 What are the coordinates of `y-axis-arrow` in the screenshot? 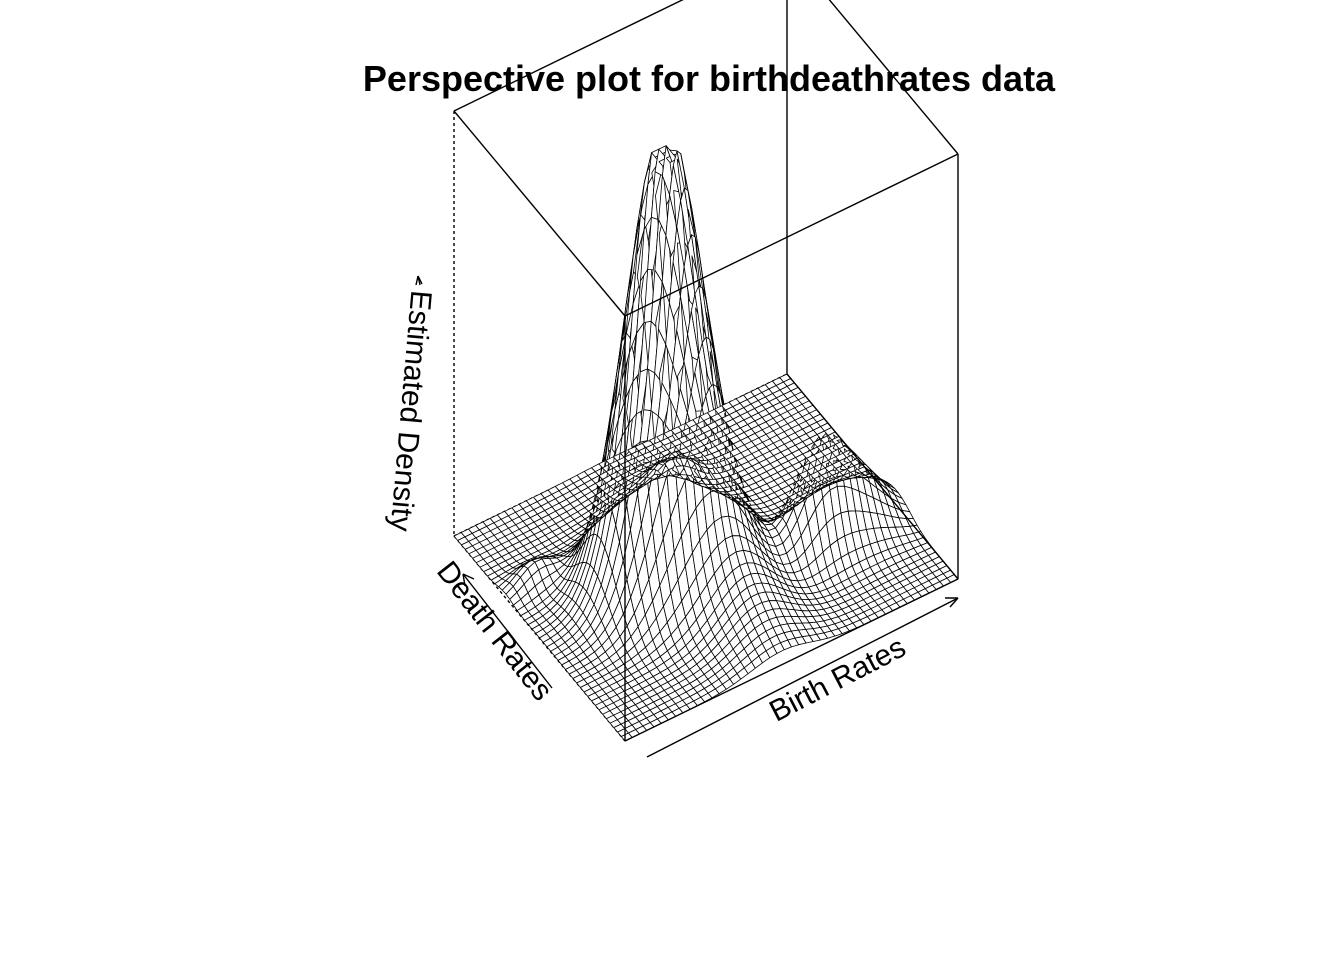 It's located at (507, 631).